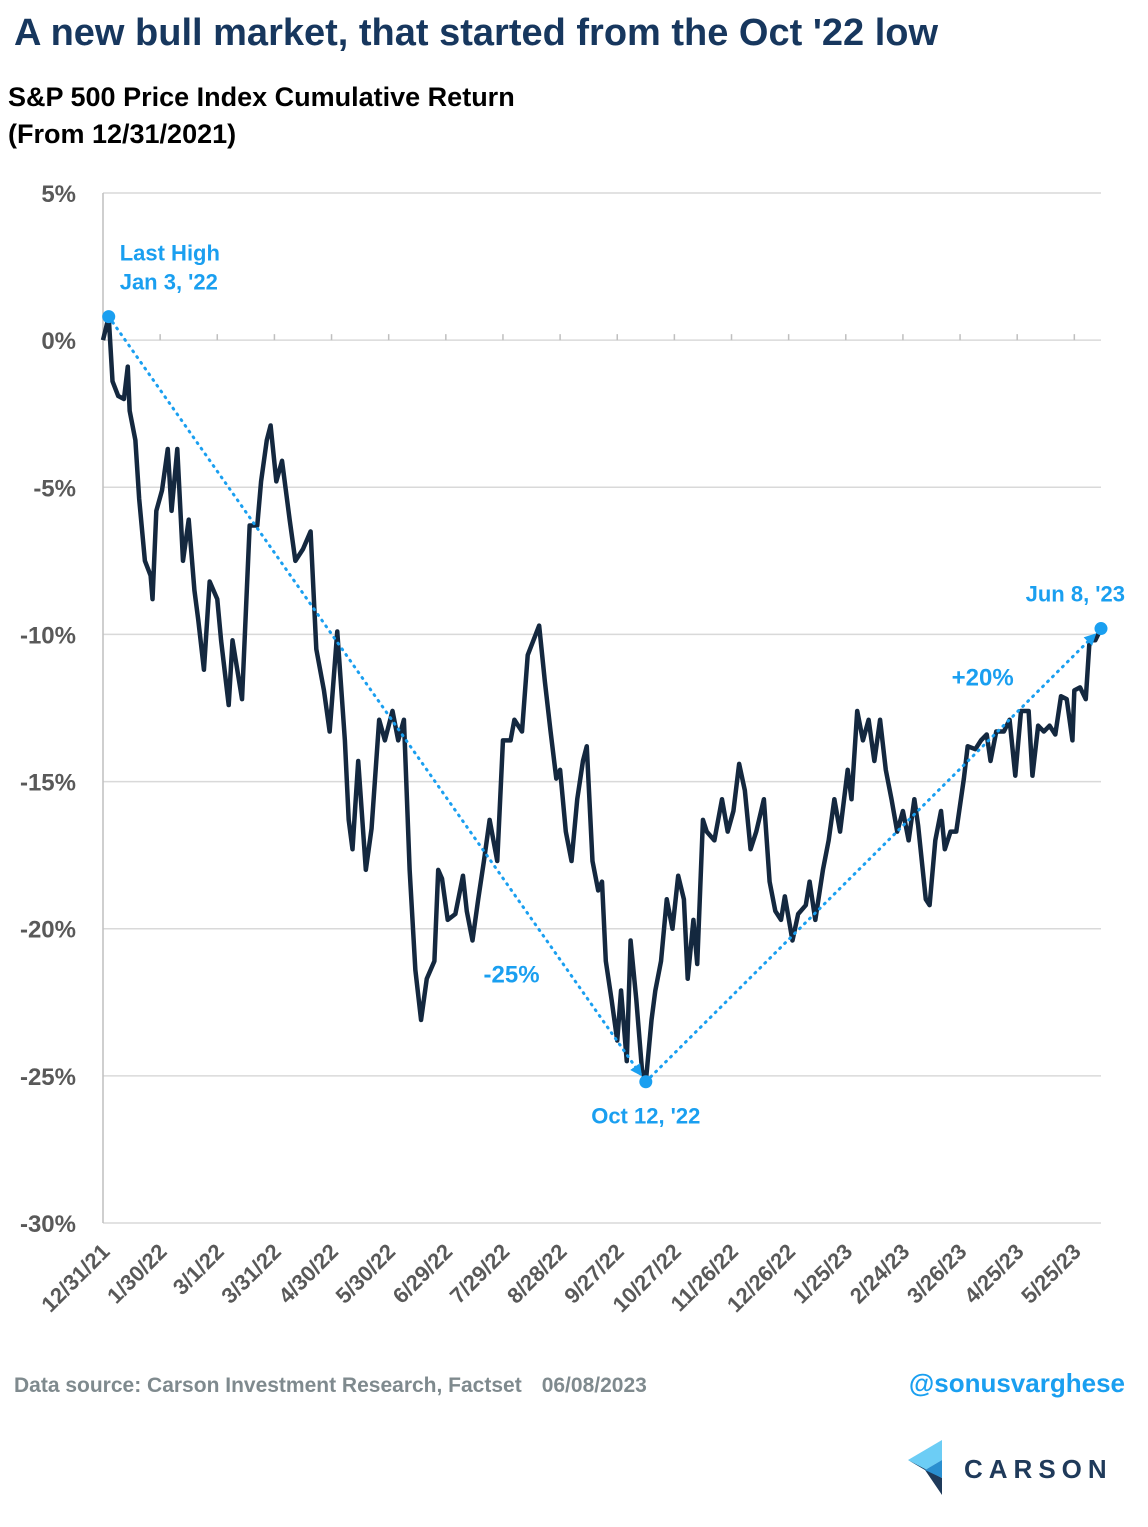 The image size is (1148, 1527). I want to click on x-tick-label: 6/29/22, so click(423, 1274).